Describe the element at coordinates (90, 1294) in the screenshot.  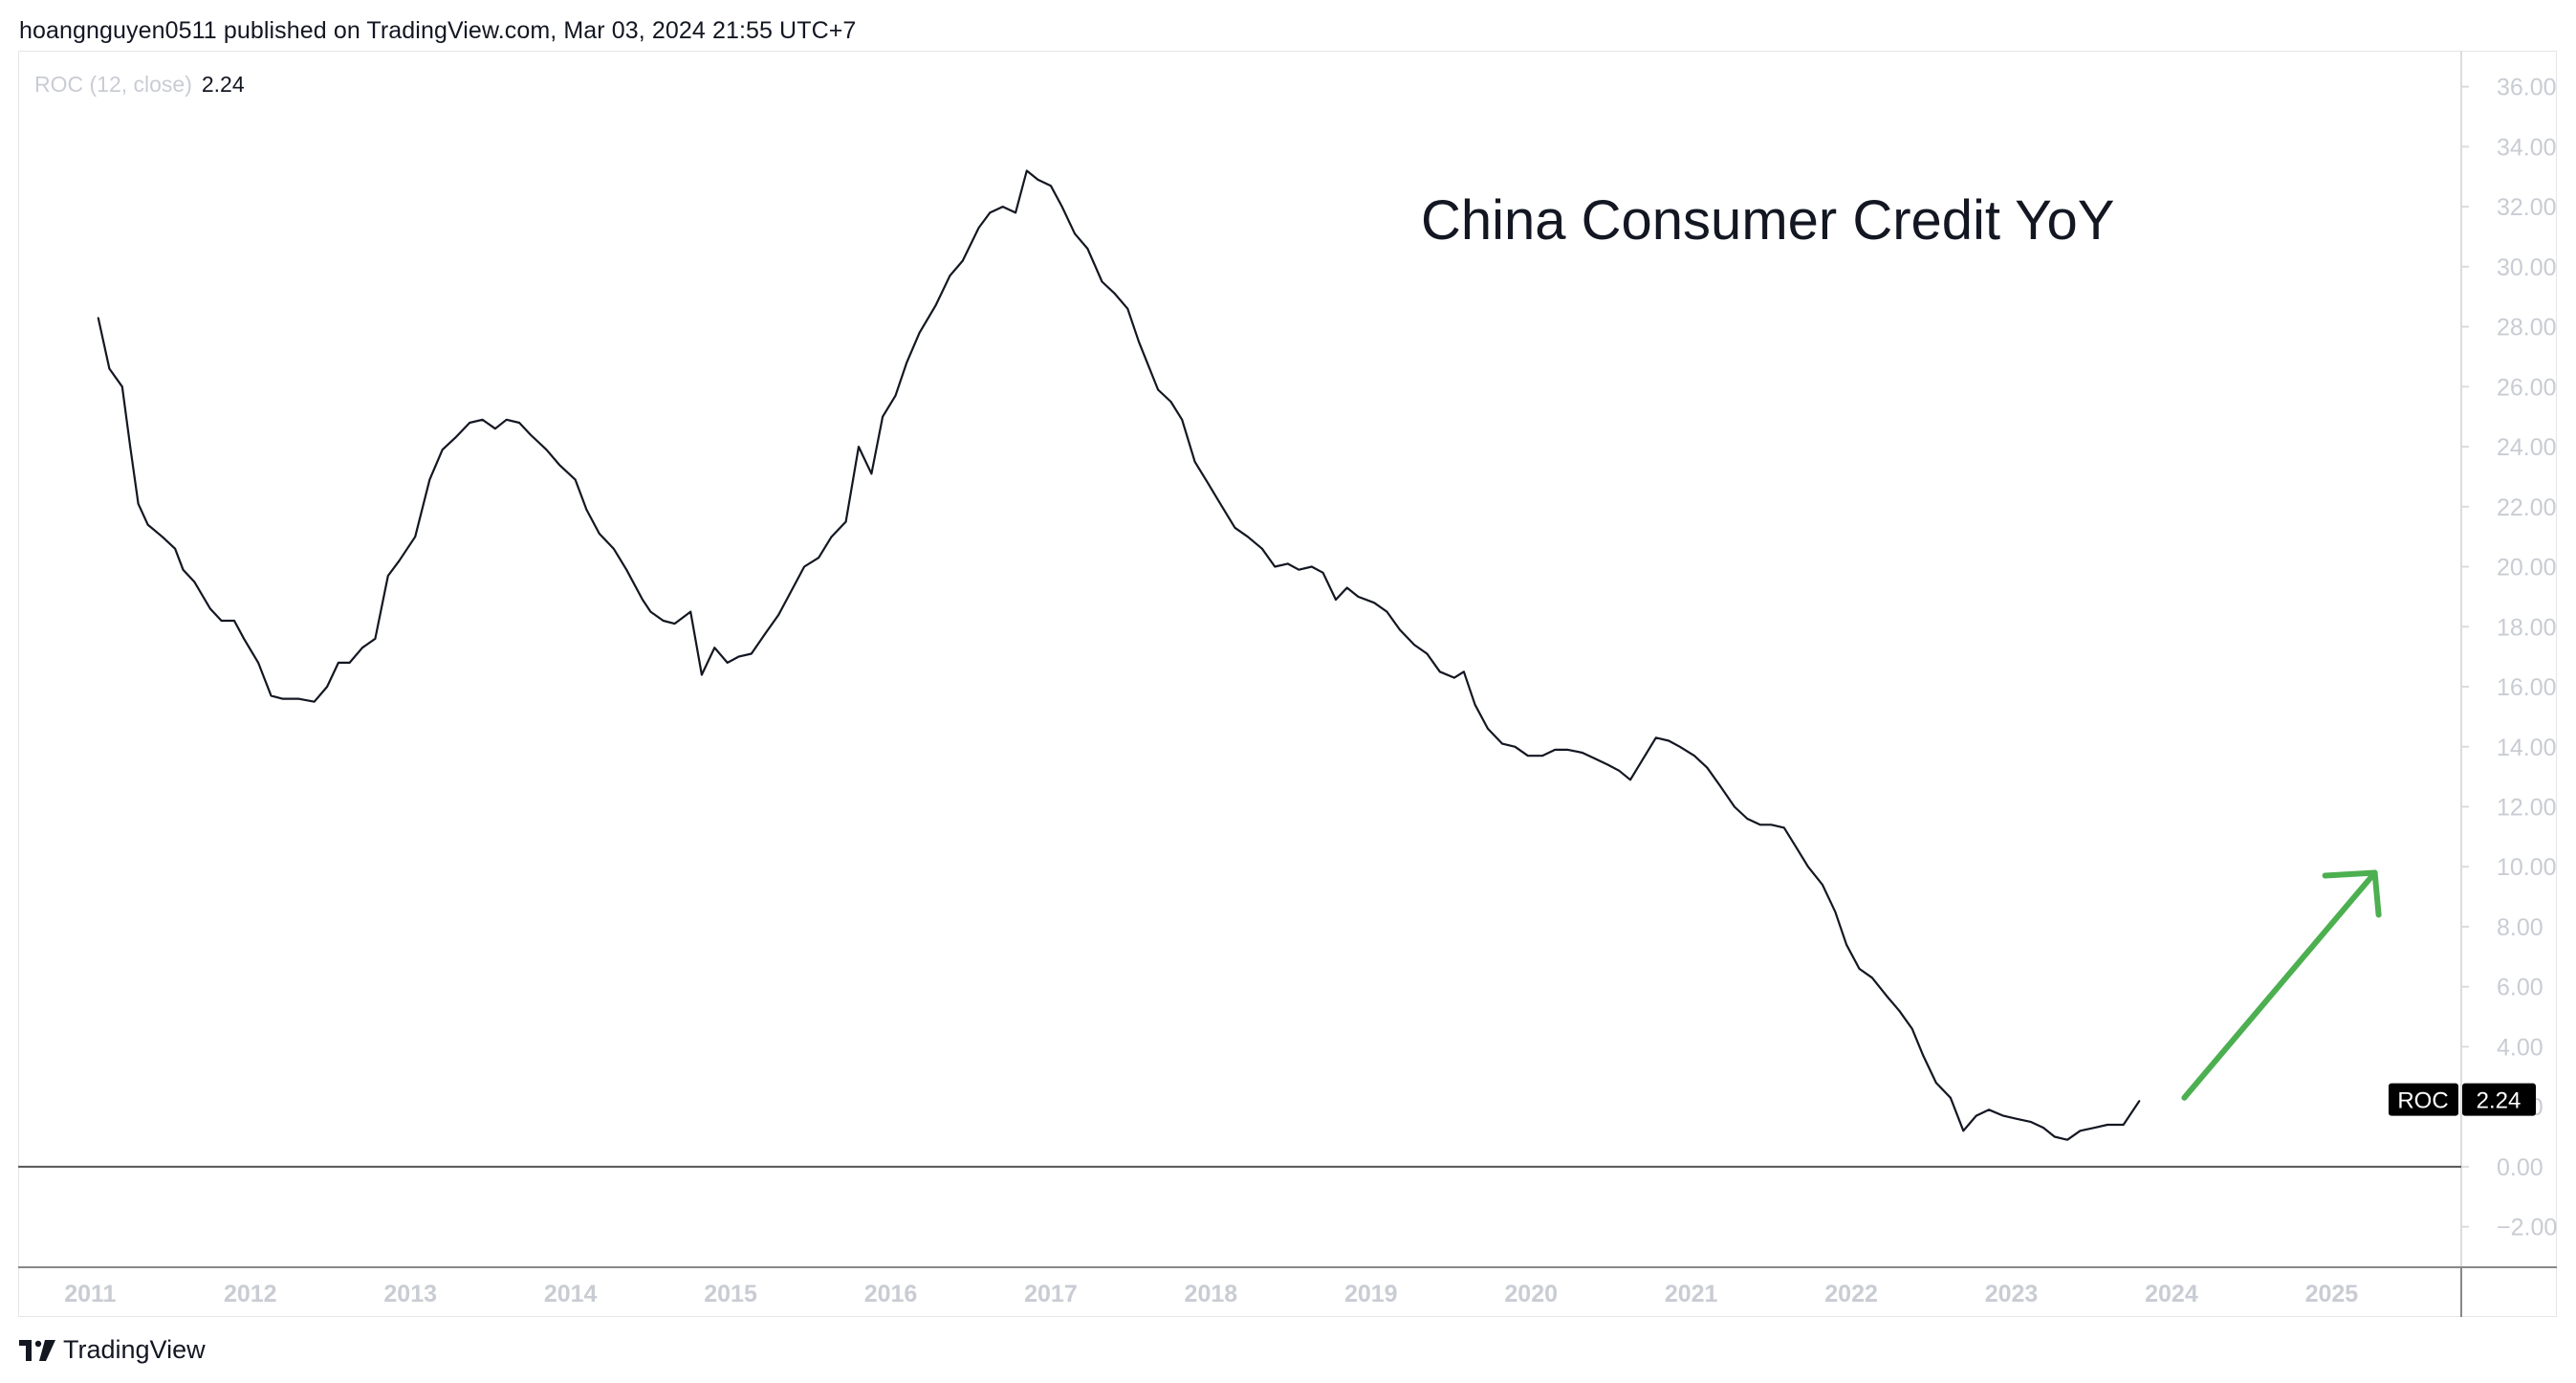
I see `x-tick-label: 2011` at that location.